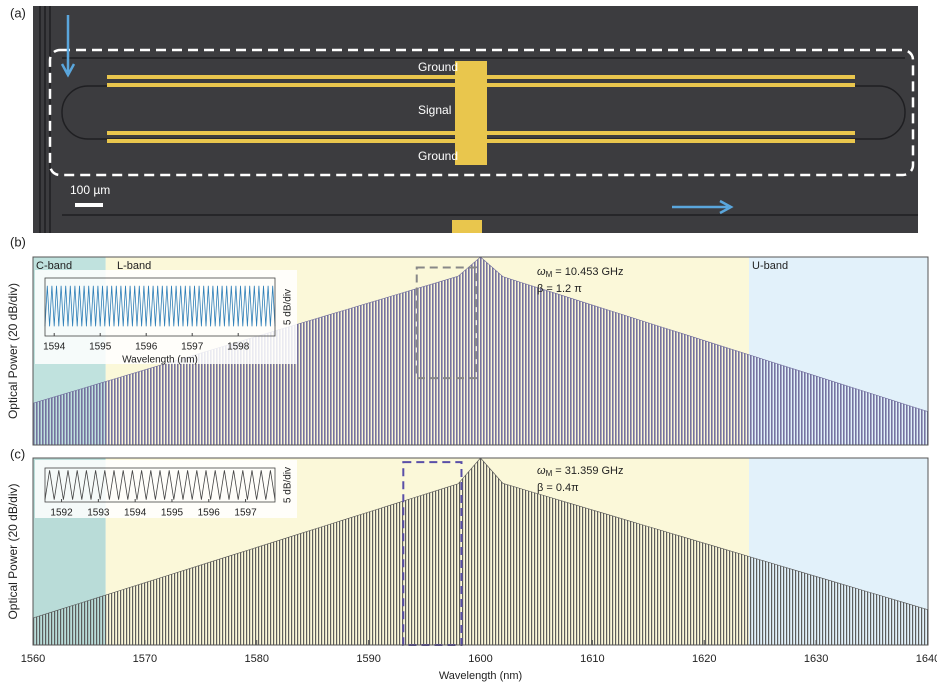  What do you see at coordinates (33, 659) in the screenshot?
I see `x-tick-label: 1560` at bounding box center [33, 659].